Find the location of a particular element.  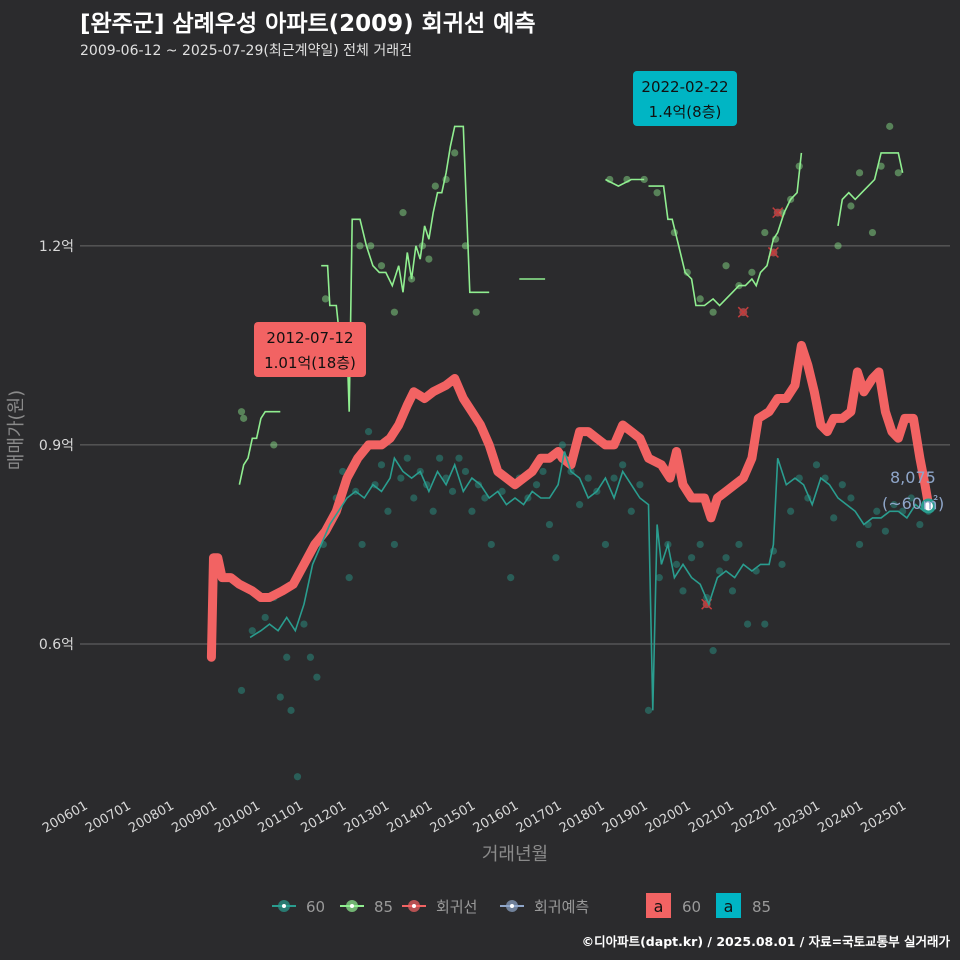

legend-item: 회귀예측 is located at coordinates (544, 907).